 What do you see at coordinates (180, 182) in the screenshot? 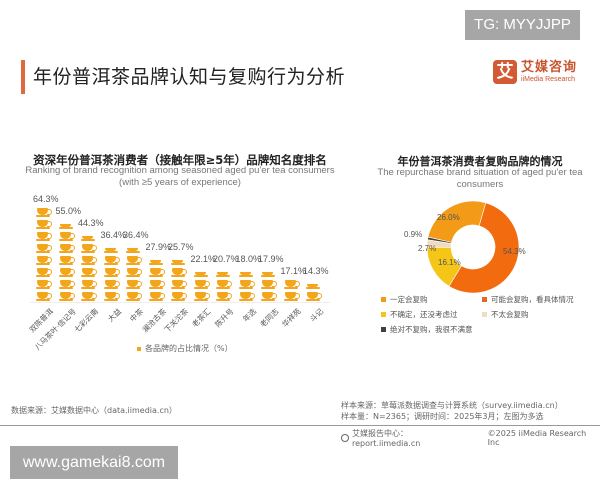
I see `left-chart-subtitle-line2: (with ≥5 years of experience)` at bounding box center [180, 182].